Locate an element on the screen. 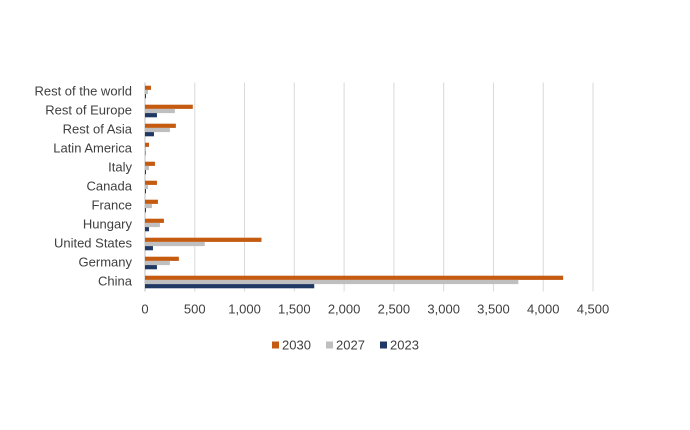 This screenshot has height=430, width=690. y-tick-label: Canada is located at coordinates (109, 185).